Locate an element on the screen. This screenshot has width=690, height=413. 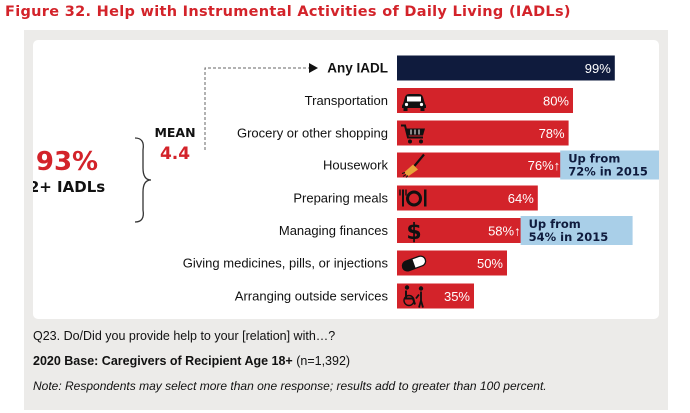
category-label-any-iadl: Any IADL is located at coordinates (357, 68).